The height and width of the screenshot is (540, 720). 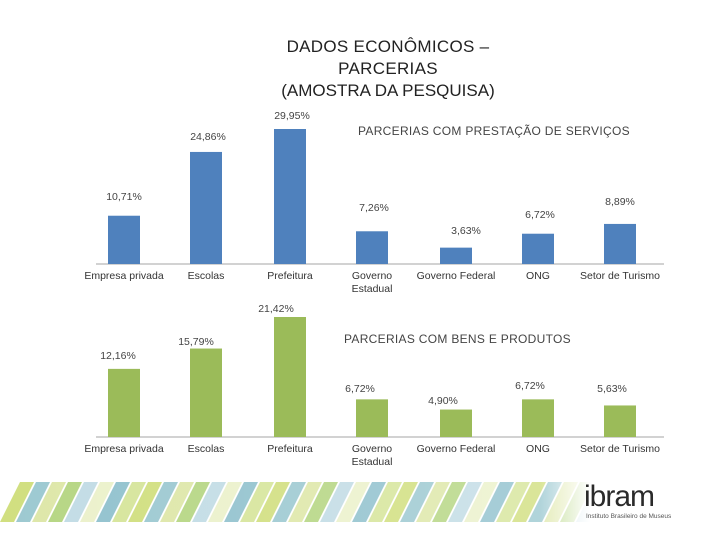 I want to click on data-label: 15,79%, so click(x=196, y=342).